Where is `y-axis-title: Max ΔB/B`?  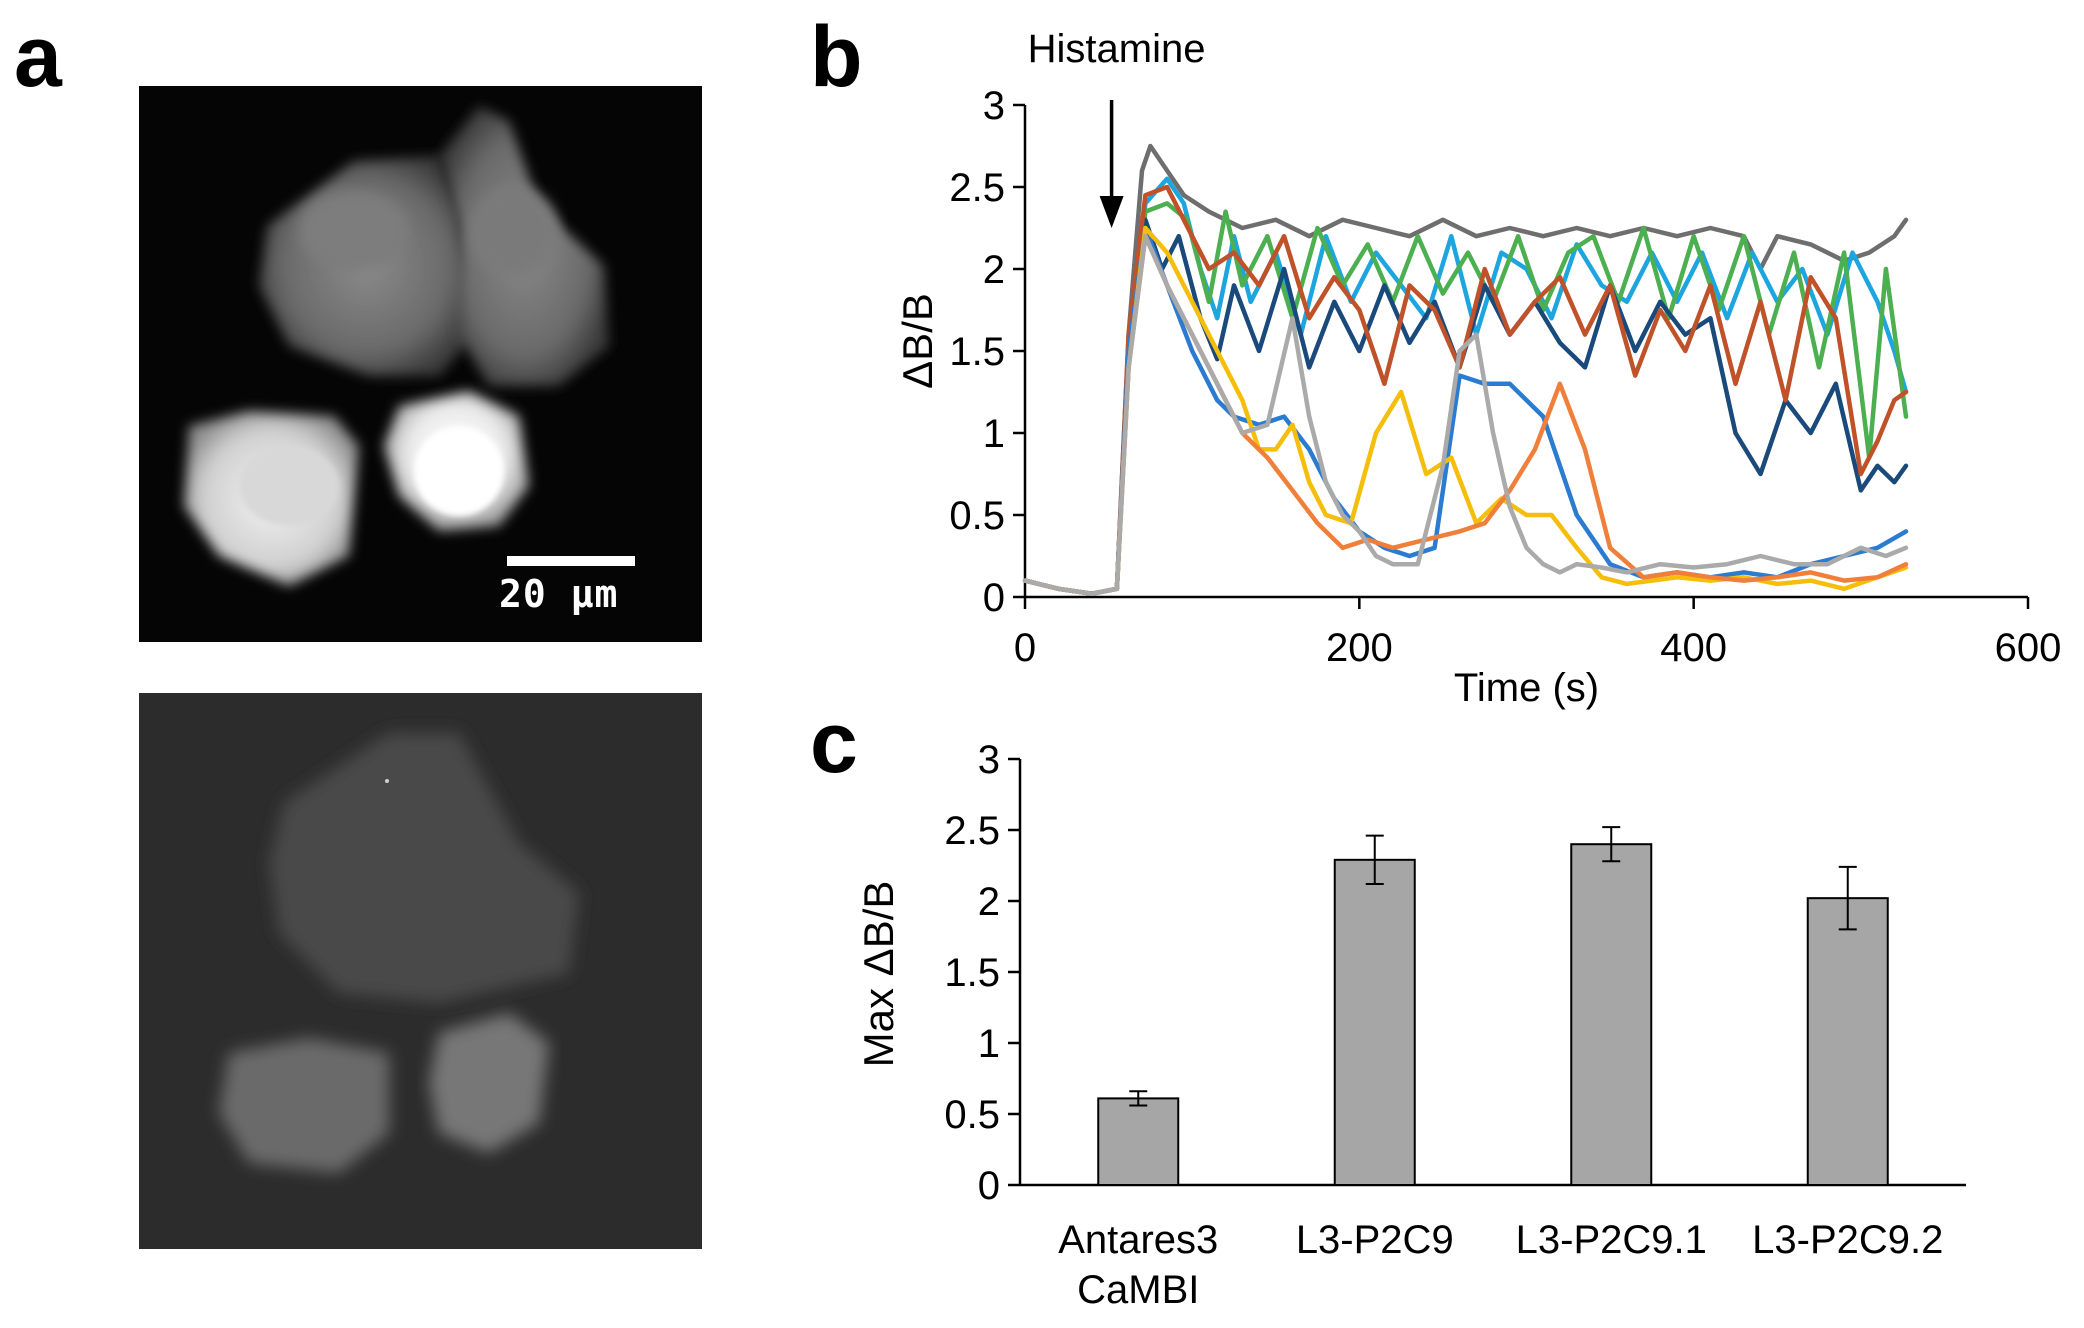
y-axis-title: Max ΔB/B is located at coordinates (878, 974).